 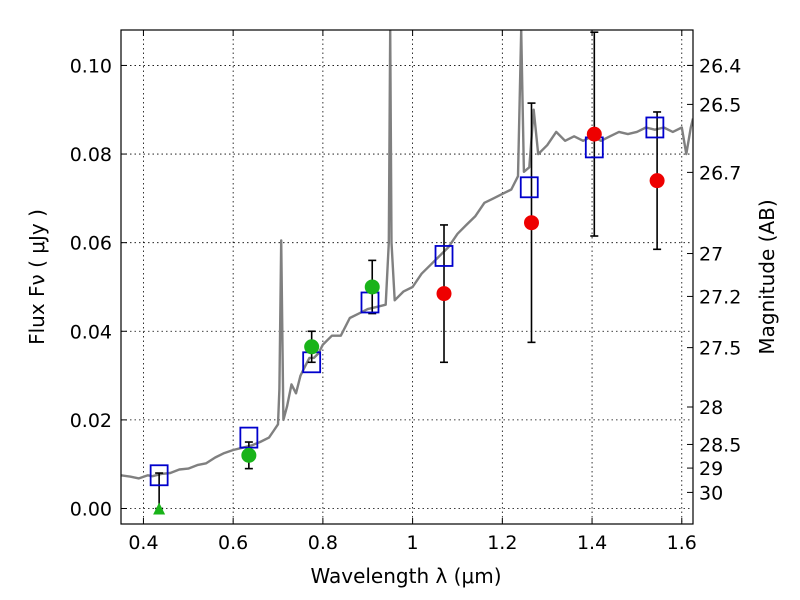 What do you see at coordinates (720, 349) in the screenshot?
I see `magnitude-tick-label: 27.5` at bounding box center [720, 349].